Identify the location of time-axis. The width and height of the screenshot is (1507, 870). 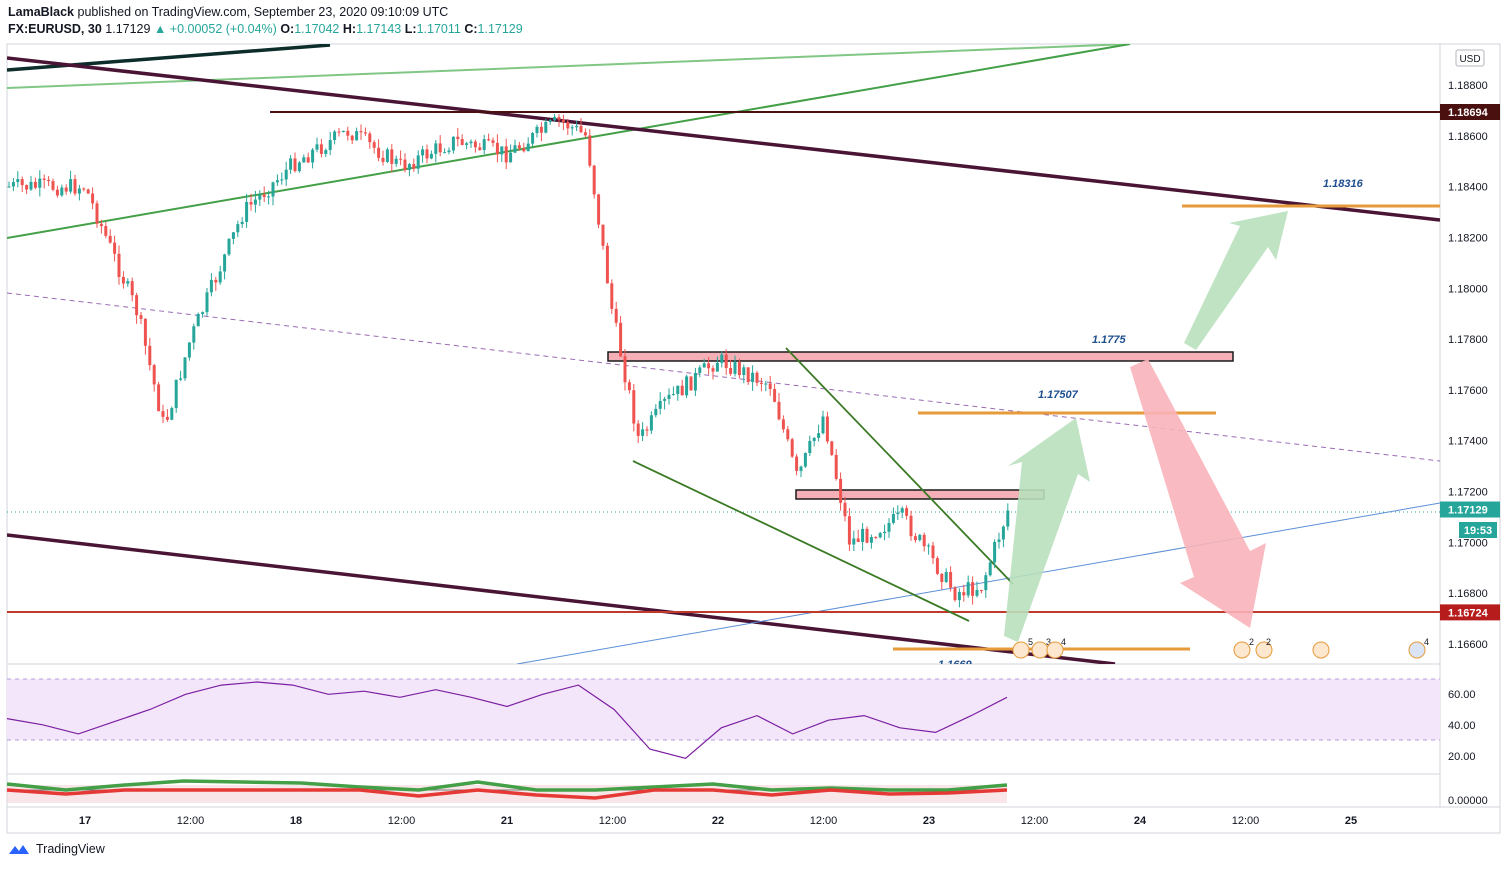
(753, 820).